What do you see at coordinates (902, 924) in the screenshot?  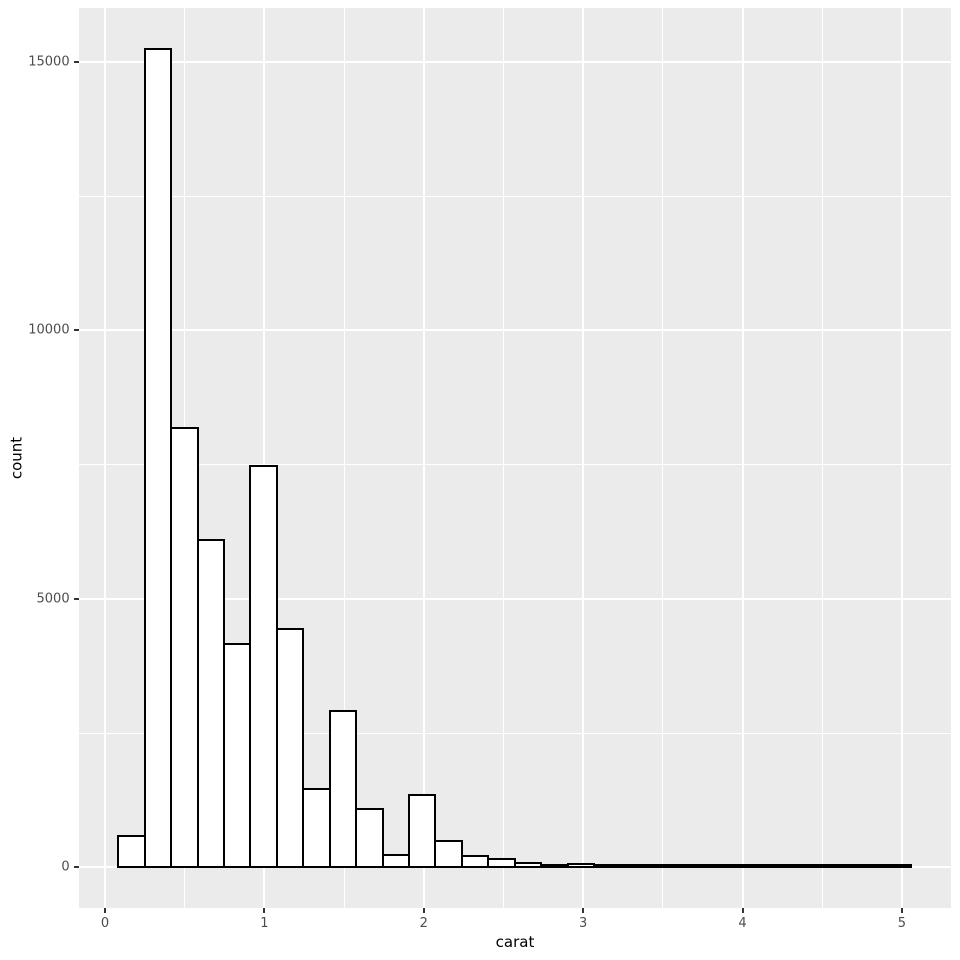 I see `x-tick-label: 5` at bounding box center [902, 924].